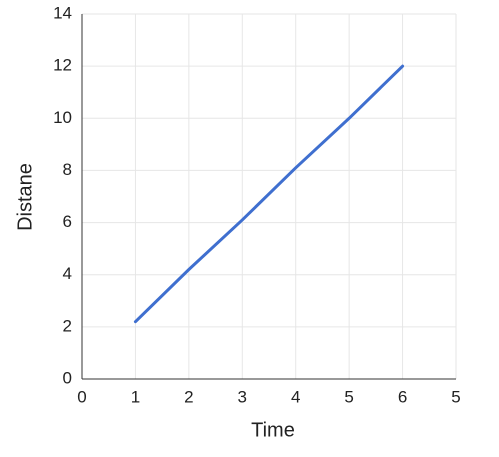 The width and height of the screenshot is (499, 457). I want to click on y-tick-label: 10, so click(62, 117).